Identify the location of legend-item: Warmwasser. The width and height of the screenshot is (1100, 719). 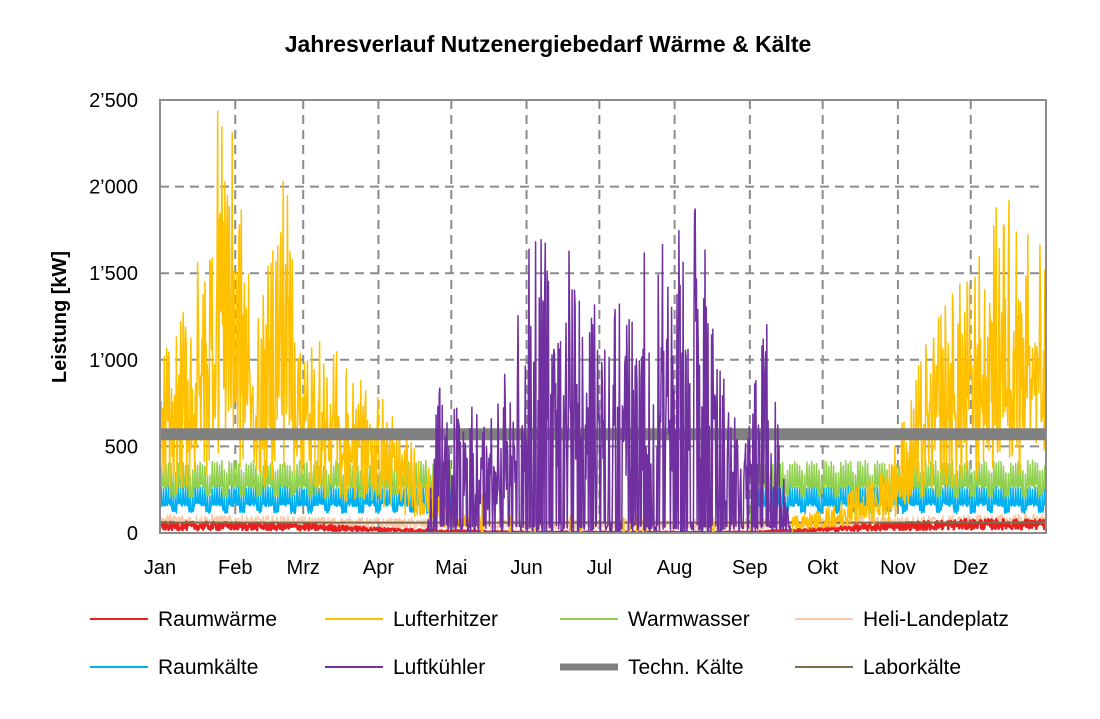
(655, 619).